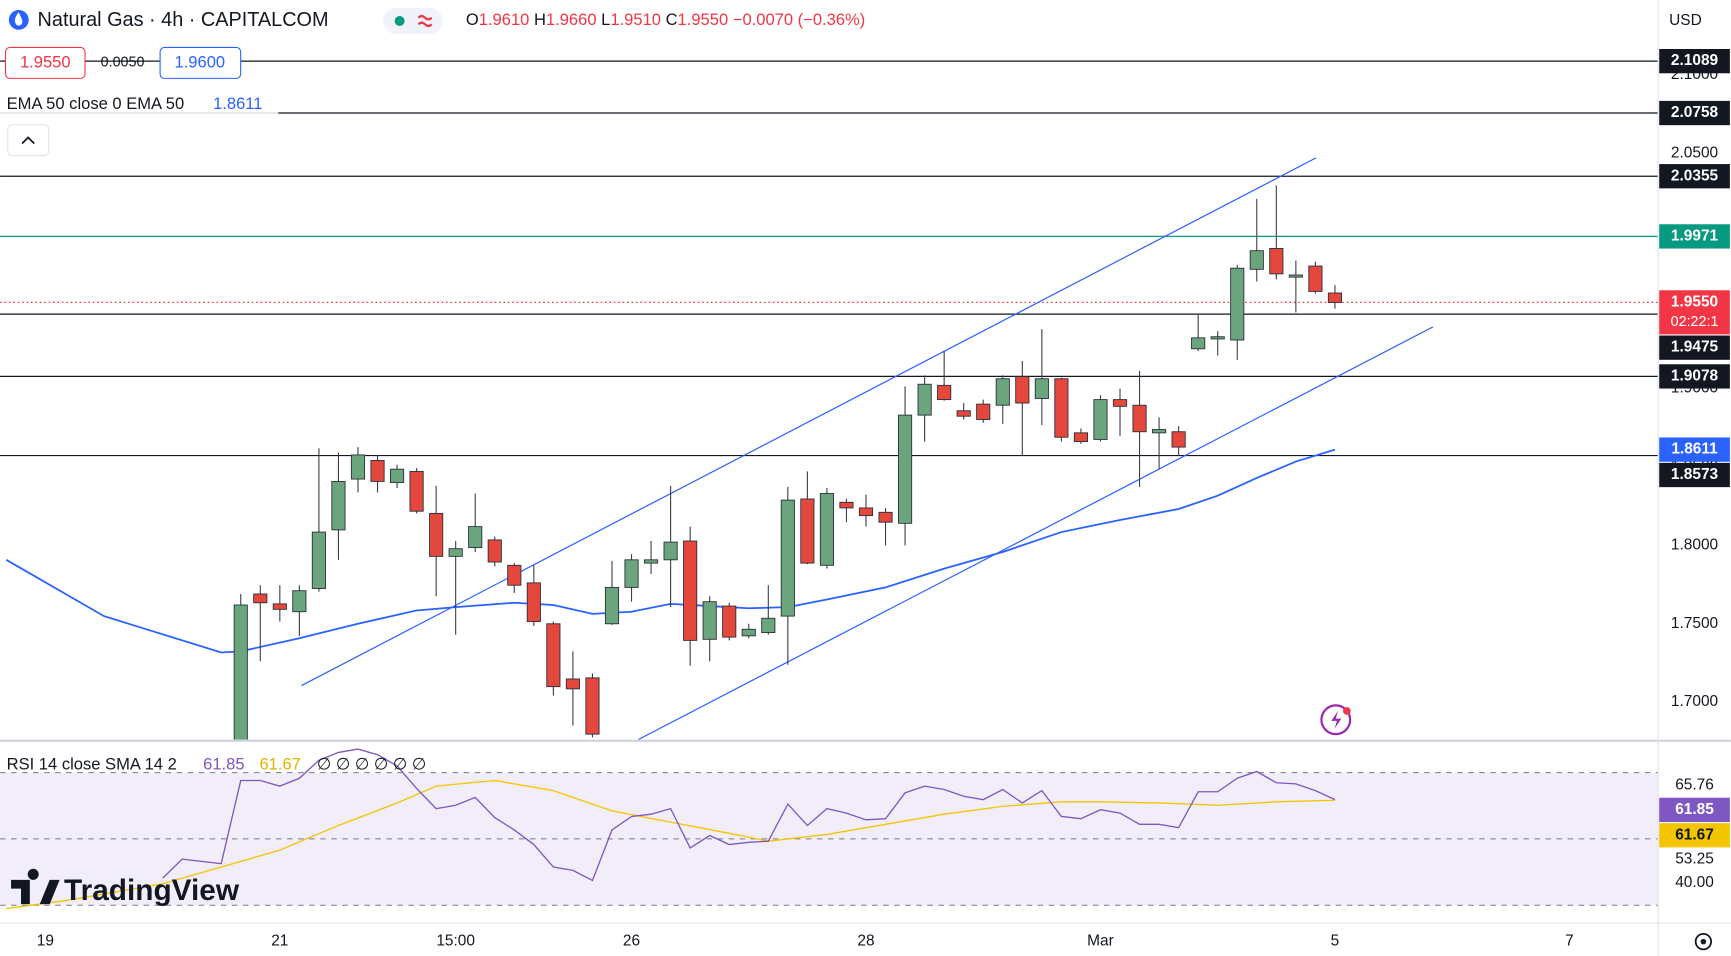  Describe the element at coordinates (1694, 301) in the screenshot. I see `price-tag-label: 1.9550` at that location.